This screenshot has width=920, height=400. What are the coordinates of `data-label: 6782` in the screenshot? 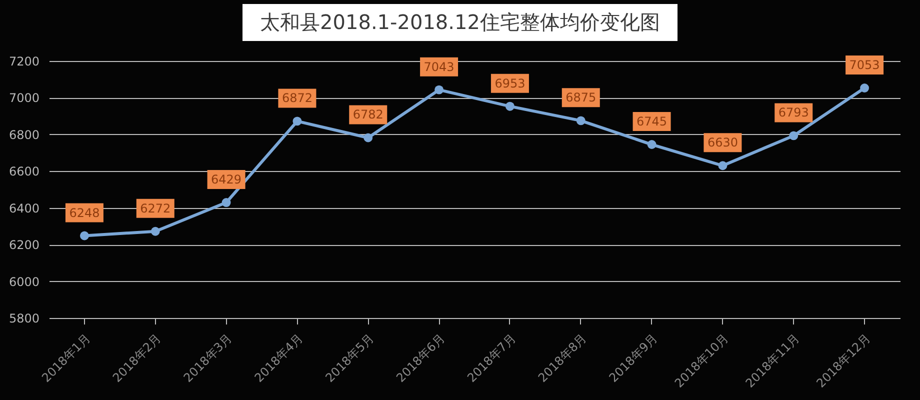 It's located at (368, 115).